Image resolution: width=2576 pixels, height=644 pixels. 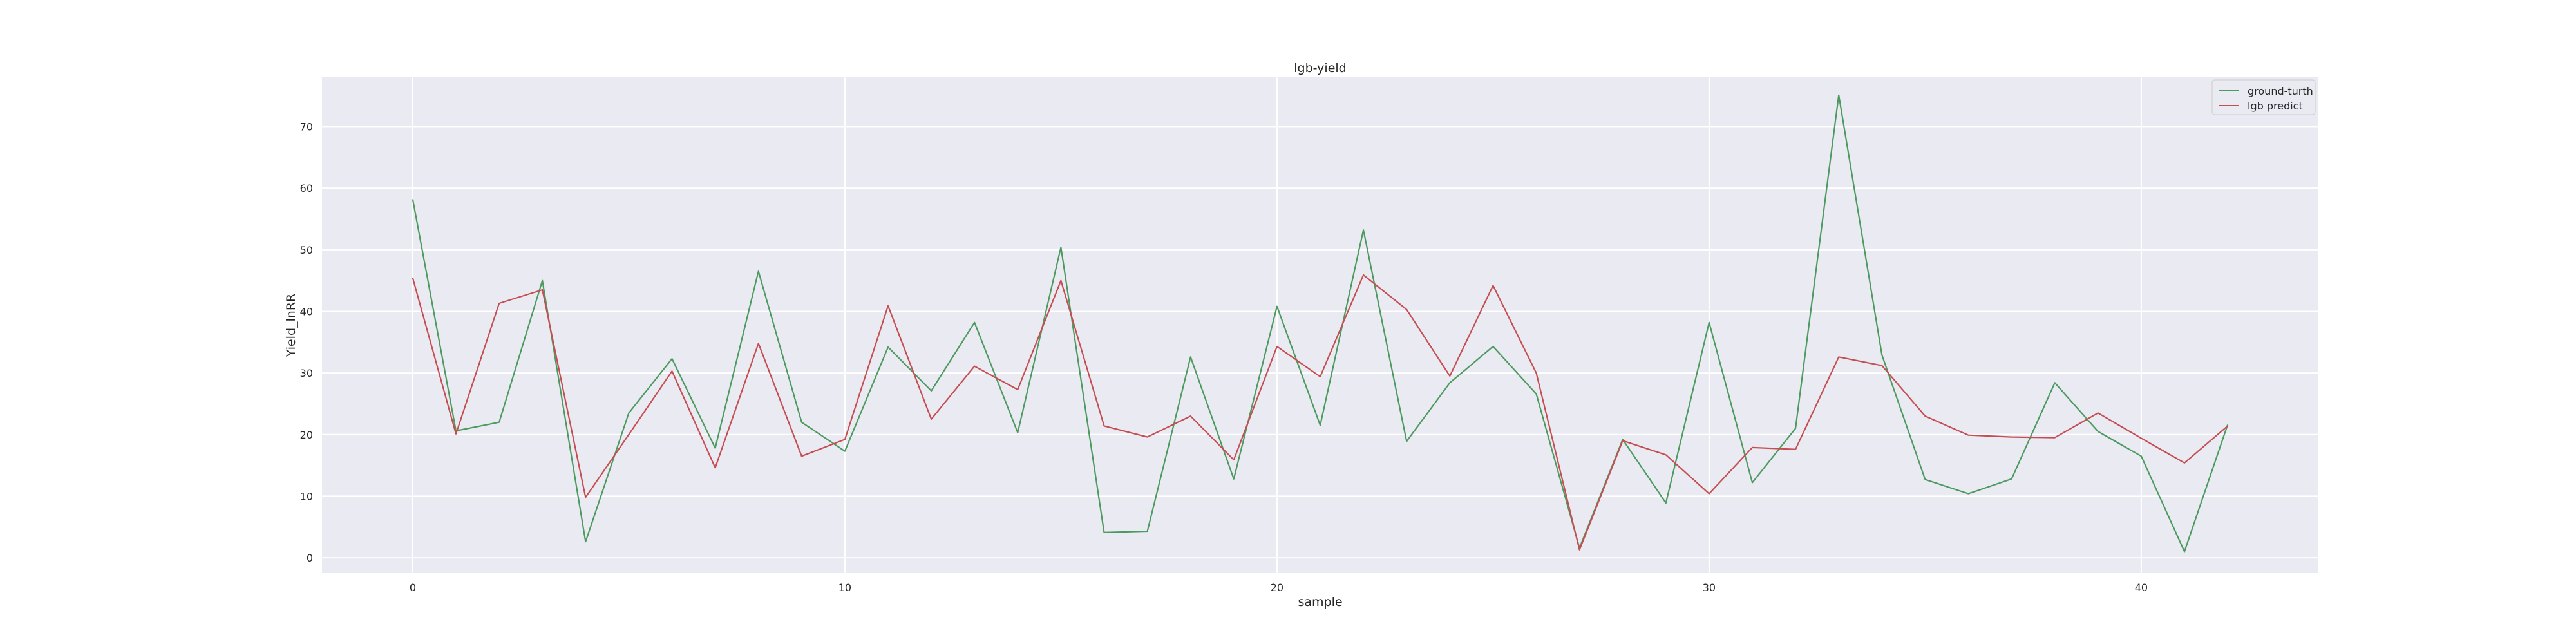 I want to click on y-tick-label: 0, so click(x=310, y=558).